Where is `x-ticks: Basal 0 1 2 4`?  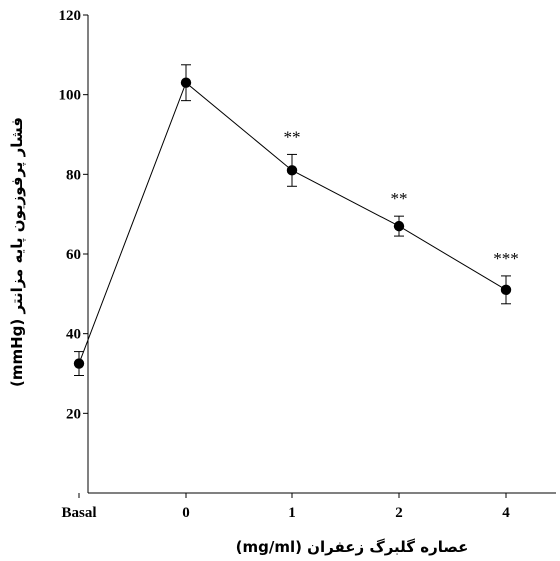
x-ticks: Basal 0 1 2 4 is located at coordinates (285, 507).